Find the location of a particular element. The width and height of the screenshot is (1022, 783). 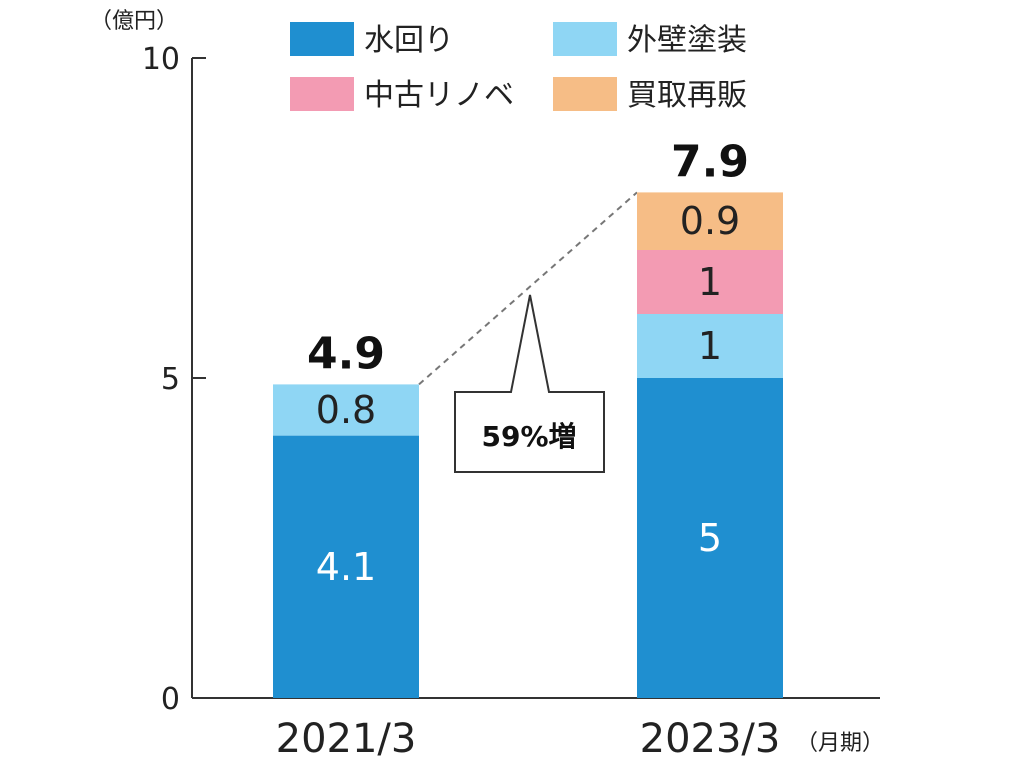

y-tick-label-10: 10 is located at coordinates (161, 59).